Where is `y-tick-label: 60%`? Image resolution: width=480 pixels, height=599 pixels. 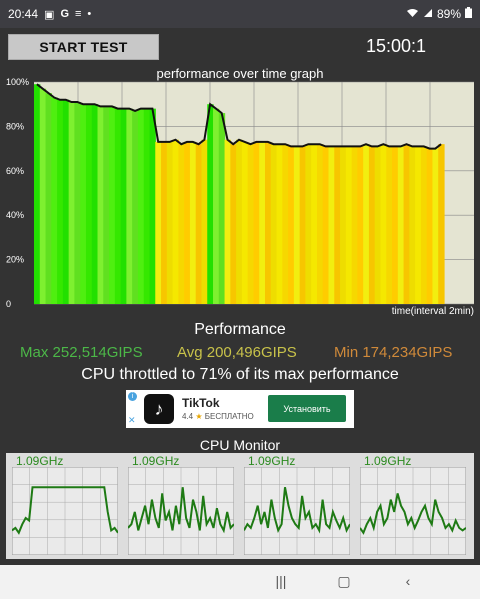 y-tick-label: 60% is located at coordinates (15, 171).